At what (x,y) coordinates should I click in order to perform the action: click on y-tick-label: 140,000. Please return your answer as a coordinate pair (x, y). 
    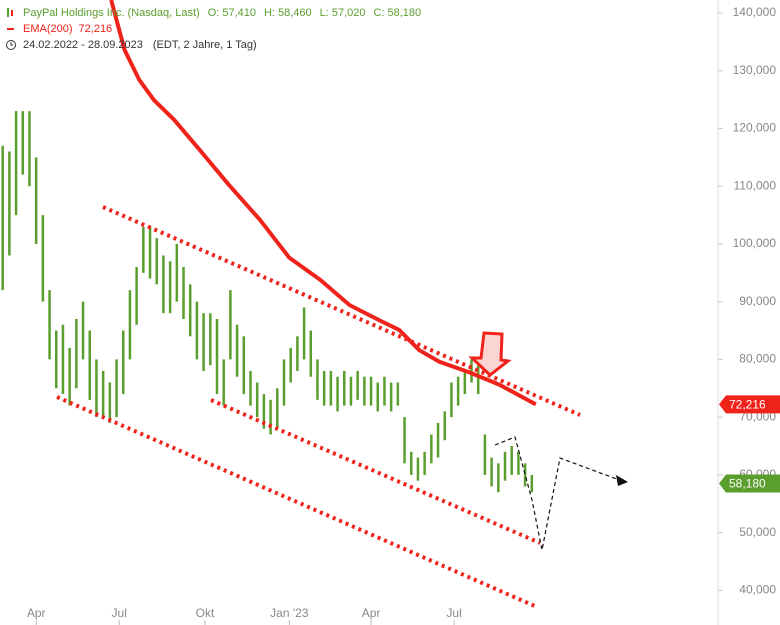
    Looking at the image, I should click on (755, 12).